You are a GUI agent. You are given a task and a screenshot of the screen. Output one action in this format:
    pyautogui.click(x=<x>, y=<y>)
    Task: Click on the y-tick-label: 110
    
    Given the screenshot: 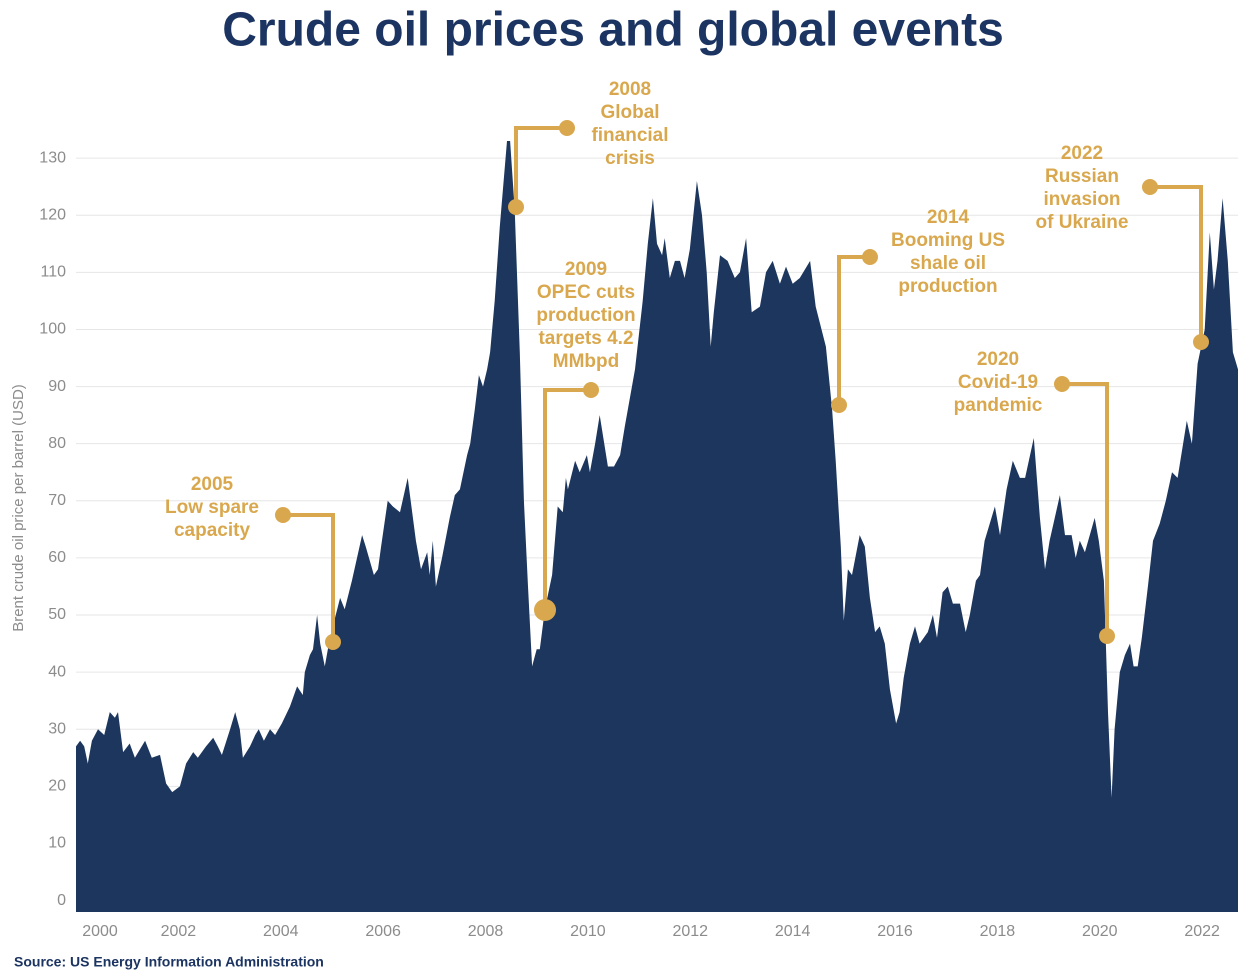 What is the action you would take?
    pyautogui.click(x=53, y=272)
    